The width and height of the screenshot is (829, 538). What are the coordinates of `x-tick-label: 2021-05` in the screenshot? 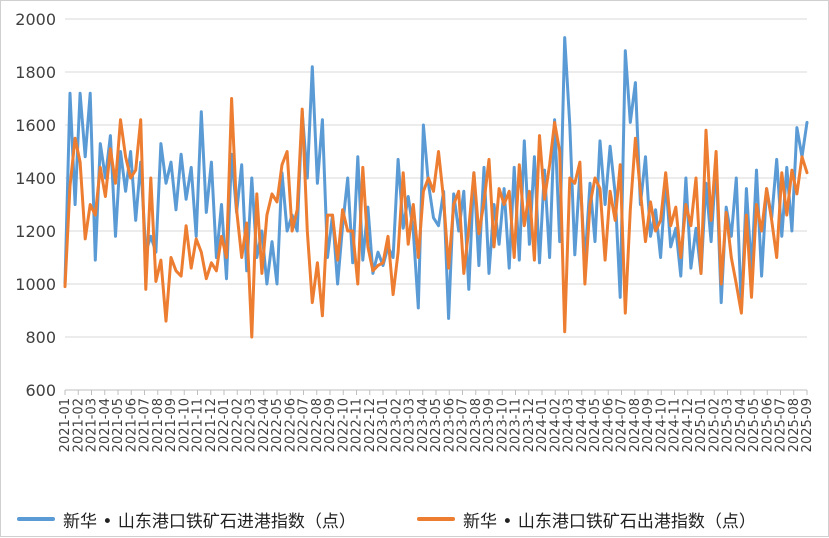 It's located at (118, 425).